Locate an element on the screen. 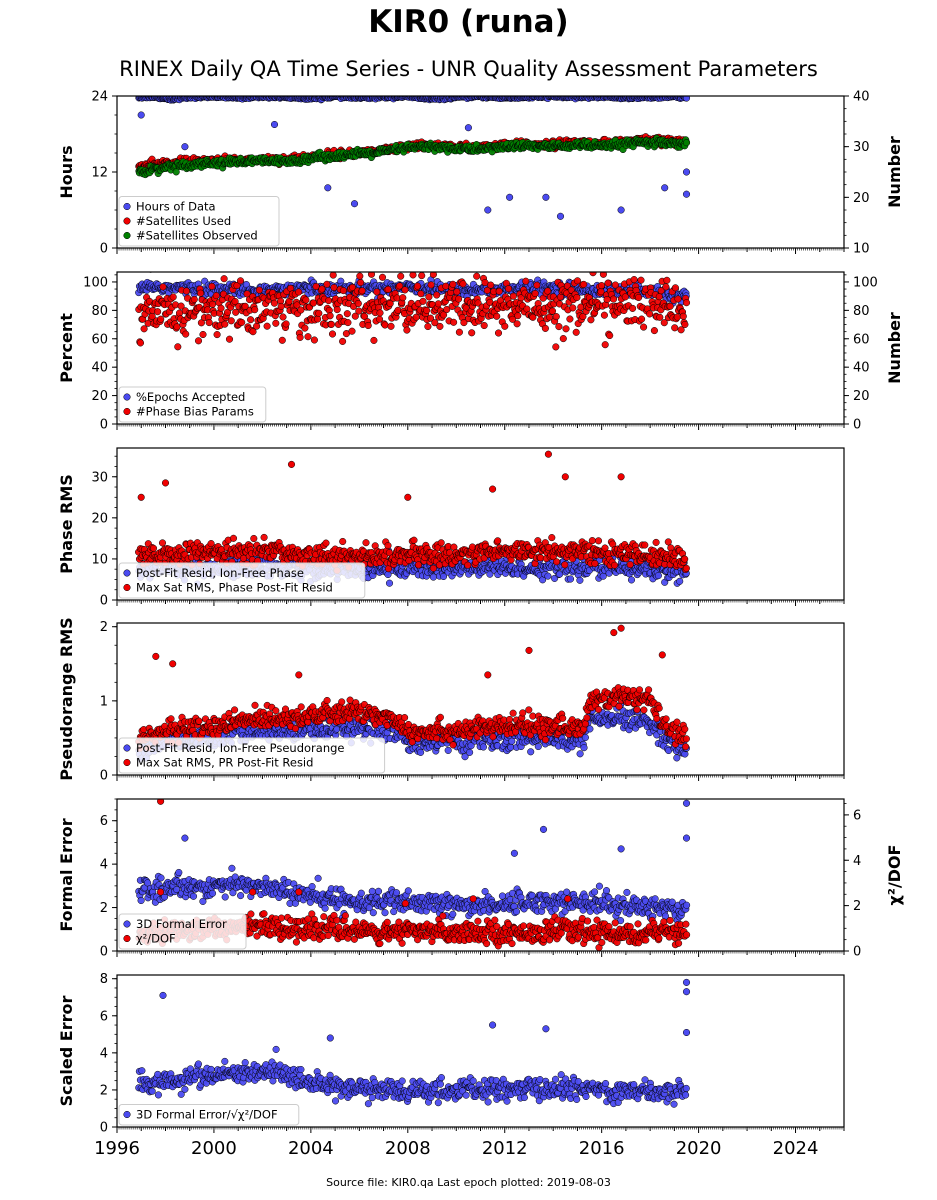  y2-tick-label: 0 is located at coordinates (857, 425).